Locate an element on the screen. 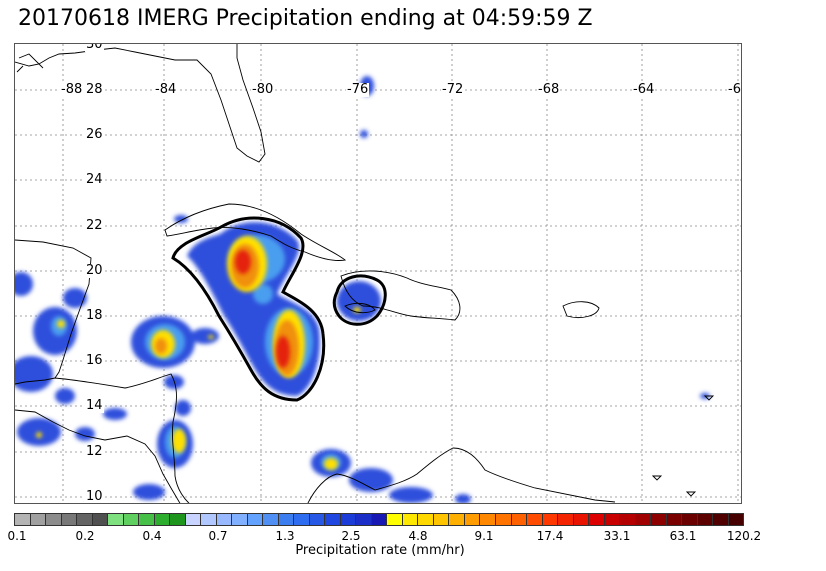 Image resolution: width=826 pixels, height=571 pixels. precip-colorbar is located at coordinates (379, 519).